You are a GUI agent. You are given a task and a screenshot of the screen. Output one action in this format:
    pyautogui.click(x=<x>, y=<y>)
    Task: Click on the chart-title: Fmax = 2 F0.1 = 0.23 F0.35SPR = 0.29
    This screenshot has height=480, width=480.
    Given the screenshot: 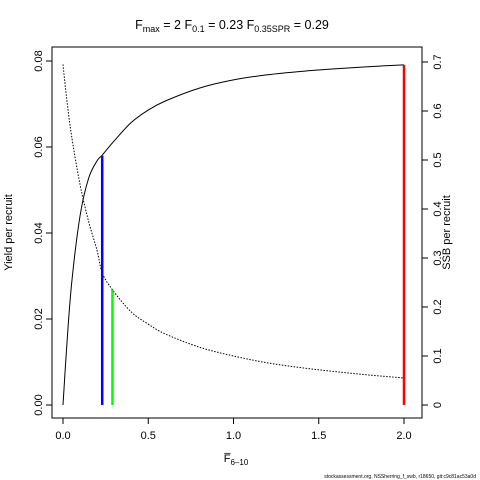 What is the action you would take?
    pyautogui.click(x=232, y=26)
    